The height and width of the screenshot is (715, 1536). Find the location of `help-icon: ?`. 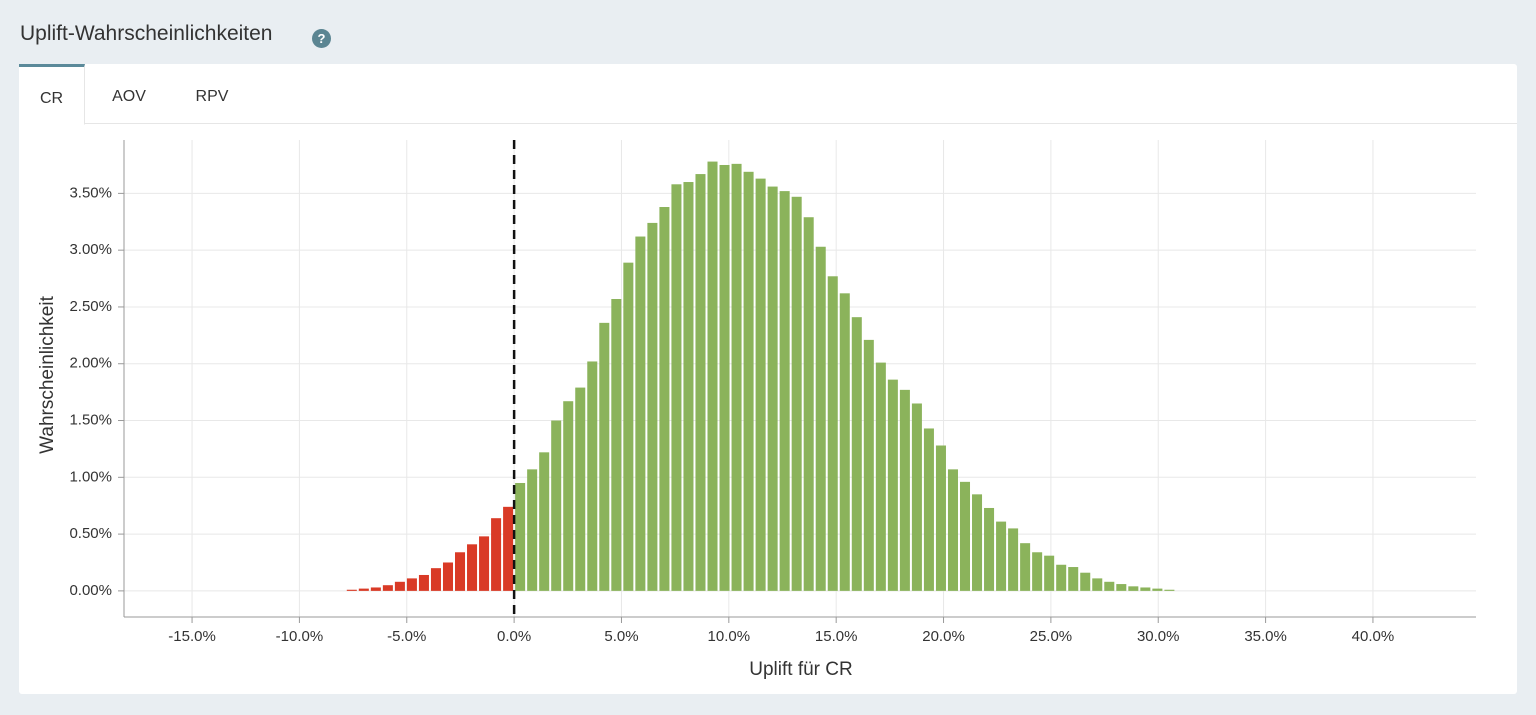

help-icon: ? is located at coordinates (321, 38).